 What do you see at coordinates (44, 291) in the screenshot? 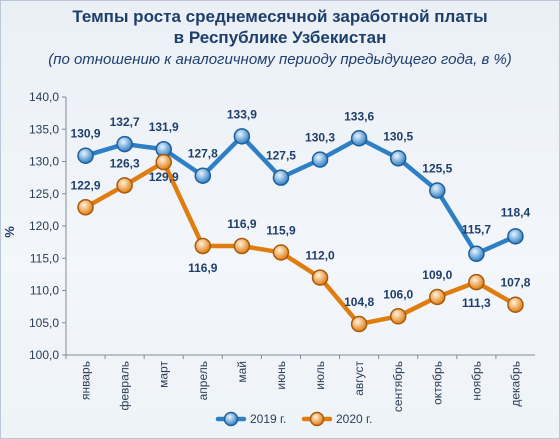
I see `y-tick-label: 110,0` at bounding box center [44, 291].